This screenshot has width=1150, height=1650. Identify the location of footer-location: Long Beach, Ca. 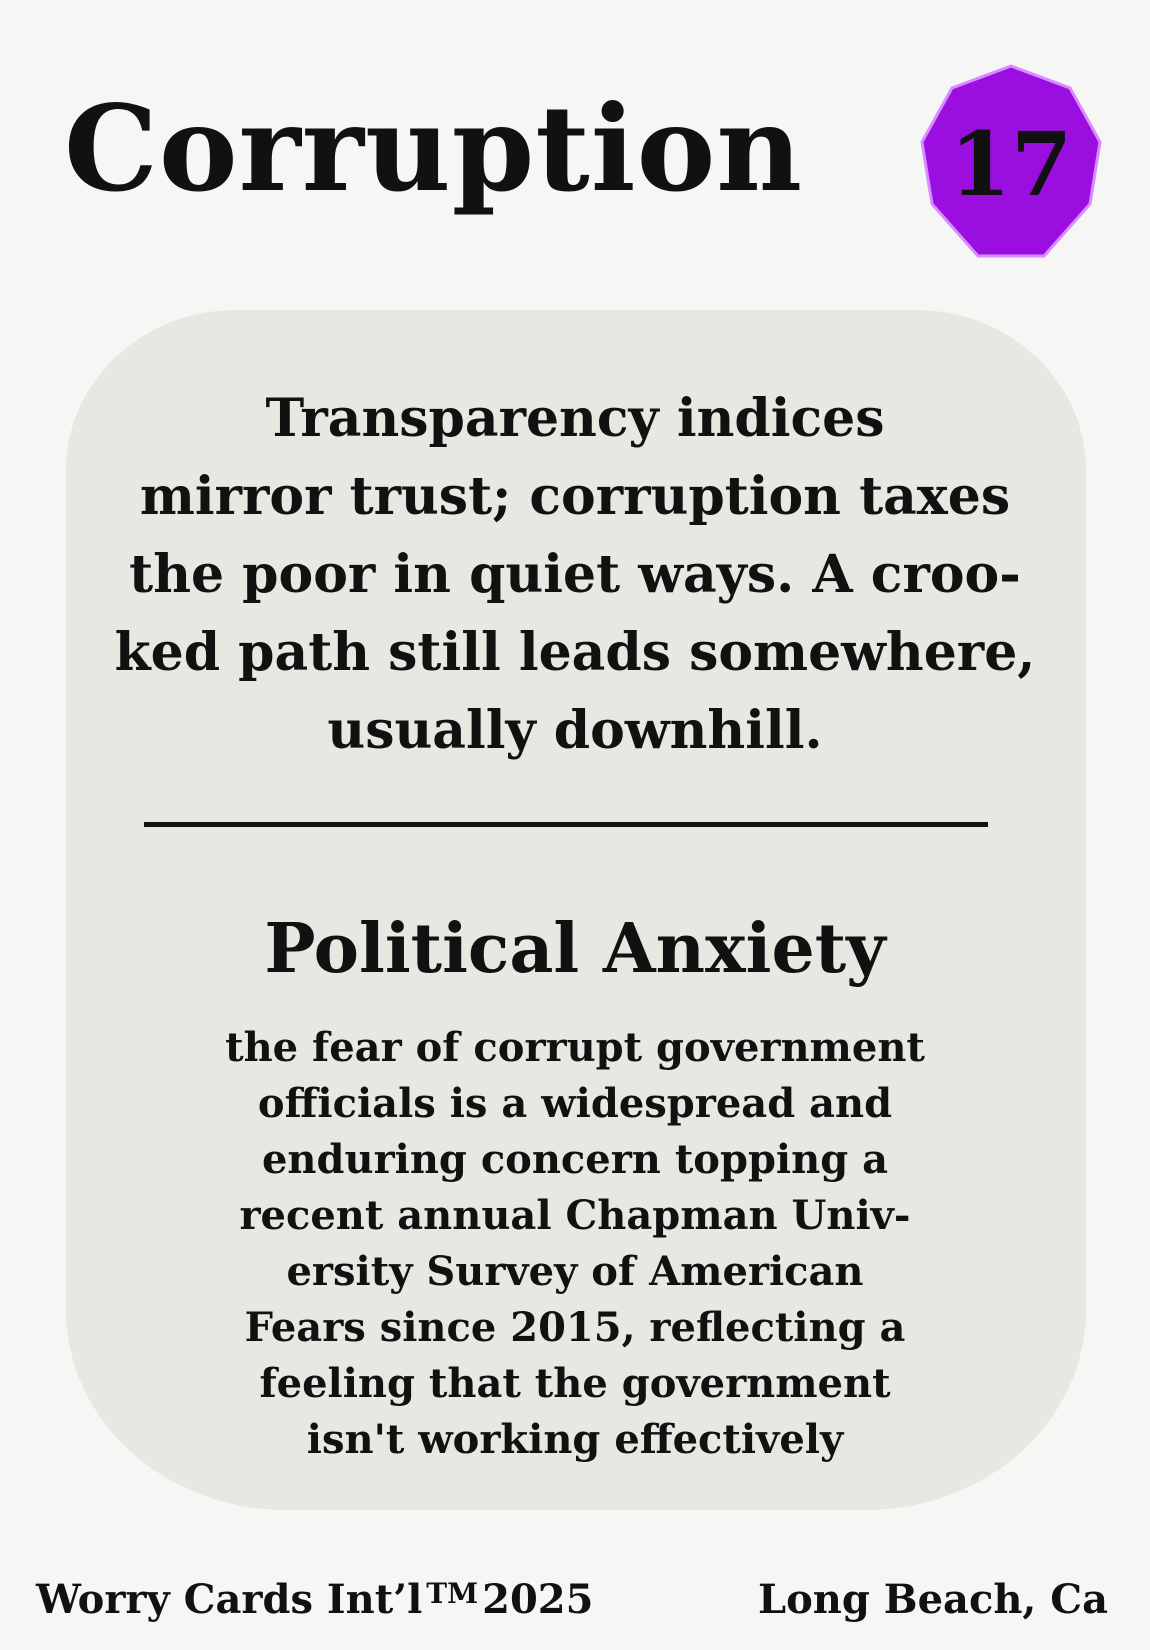
(933, 1599).